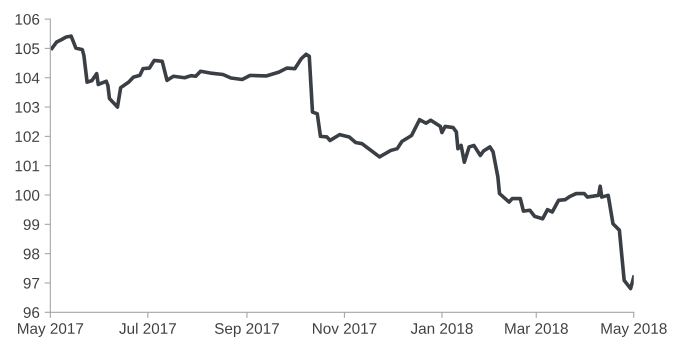  I want to click on y-tick-label: 104, so click(28, 78).